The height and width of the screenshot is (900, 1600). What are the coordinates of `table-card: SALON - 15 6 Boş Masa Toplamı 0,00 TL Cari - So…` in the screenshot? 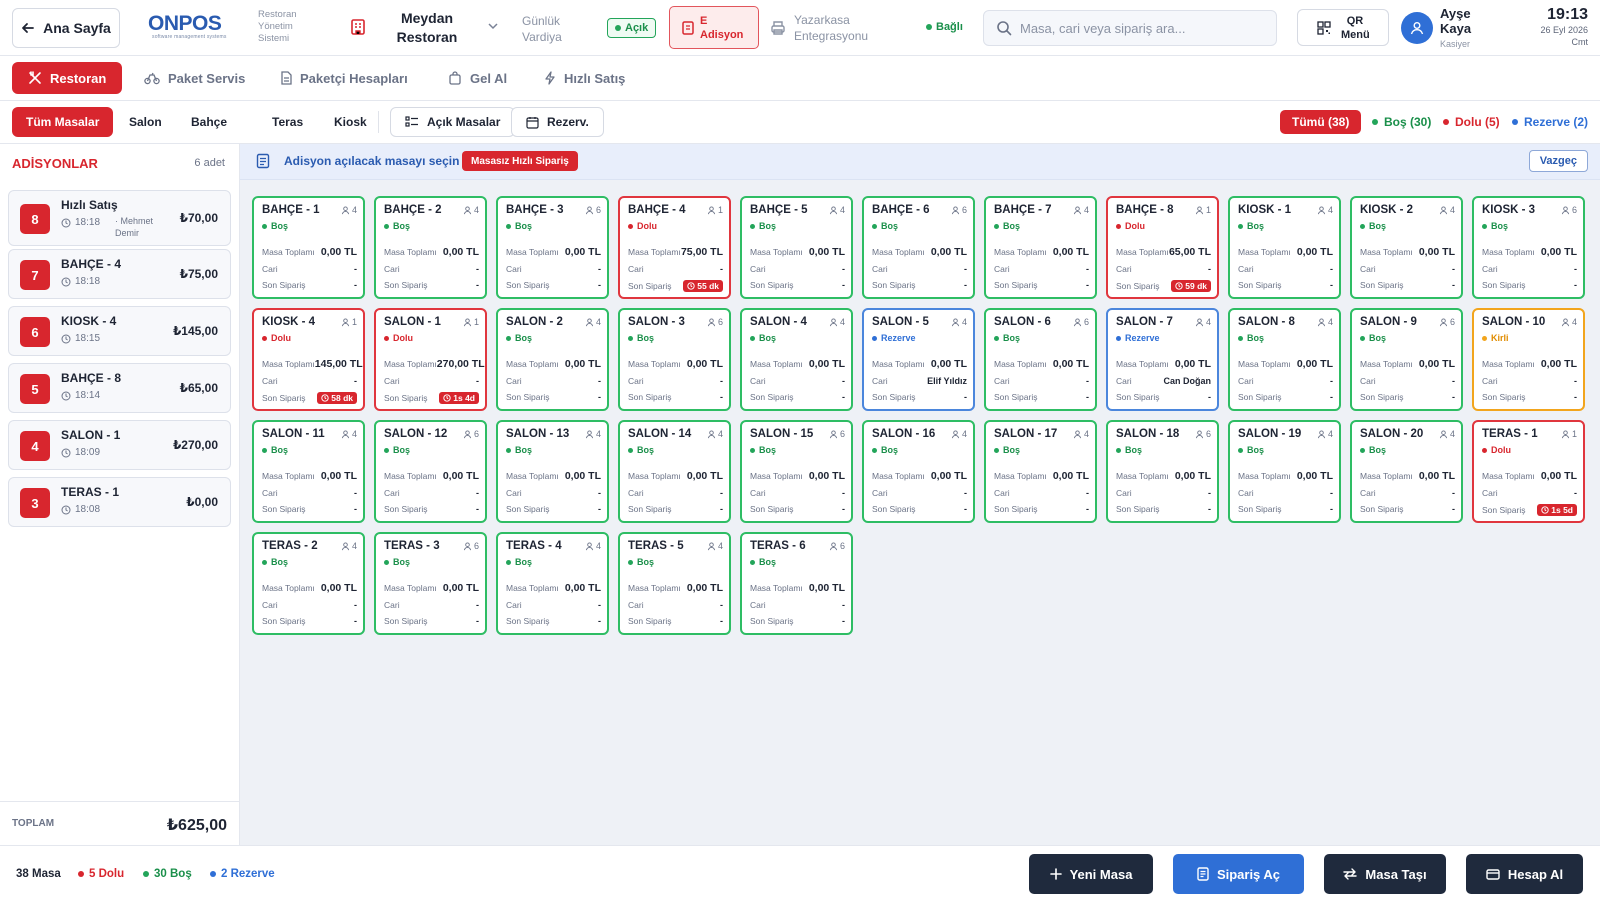 It's located at (796, 471).